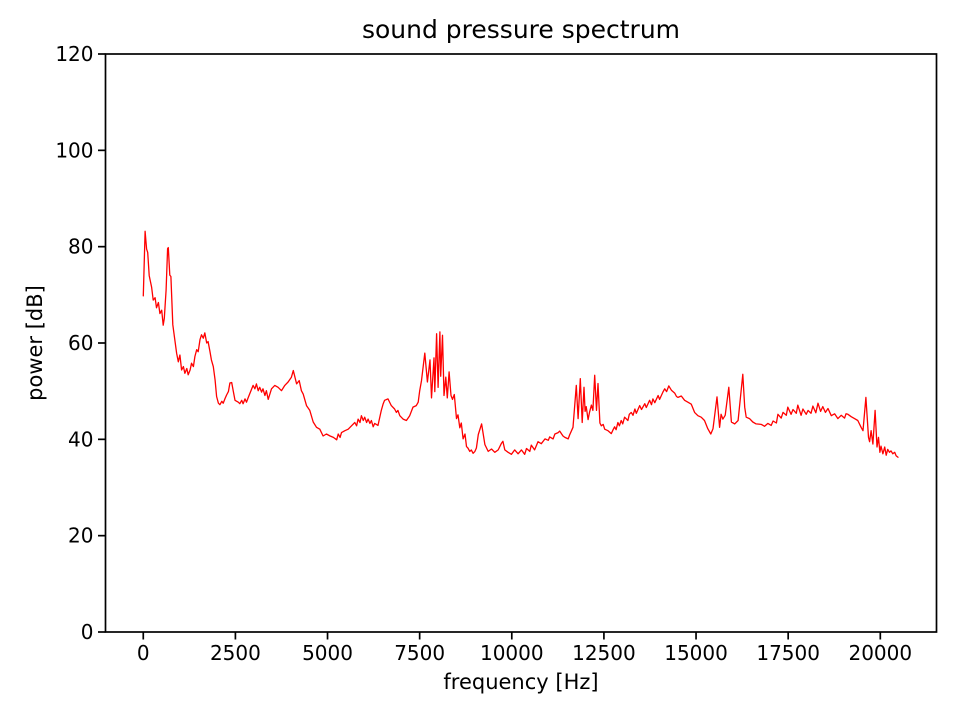  I want to click on y-tick-label: 0, so click(87, 632).